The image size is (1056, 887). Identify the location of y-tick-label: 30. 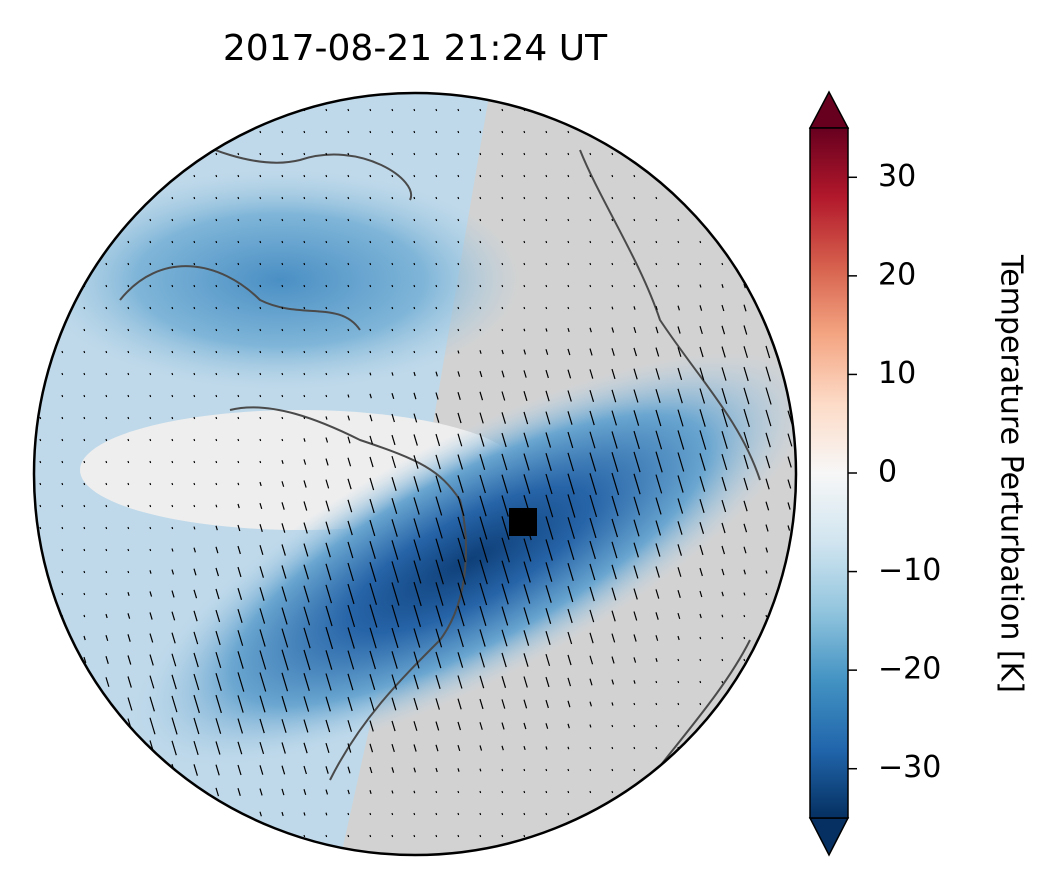
(897, 176).